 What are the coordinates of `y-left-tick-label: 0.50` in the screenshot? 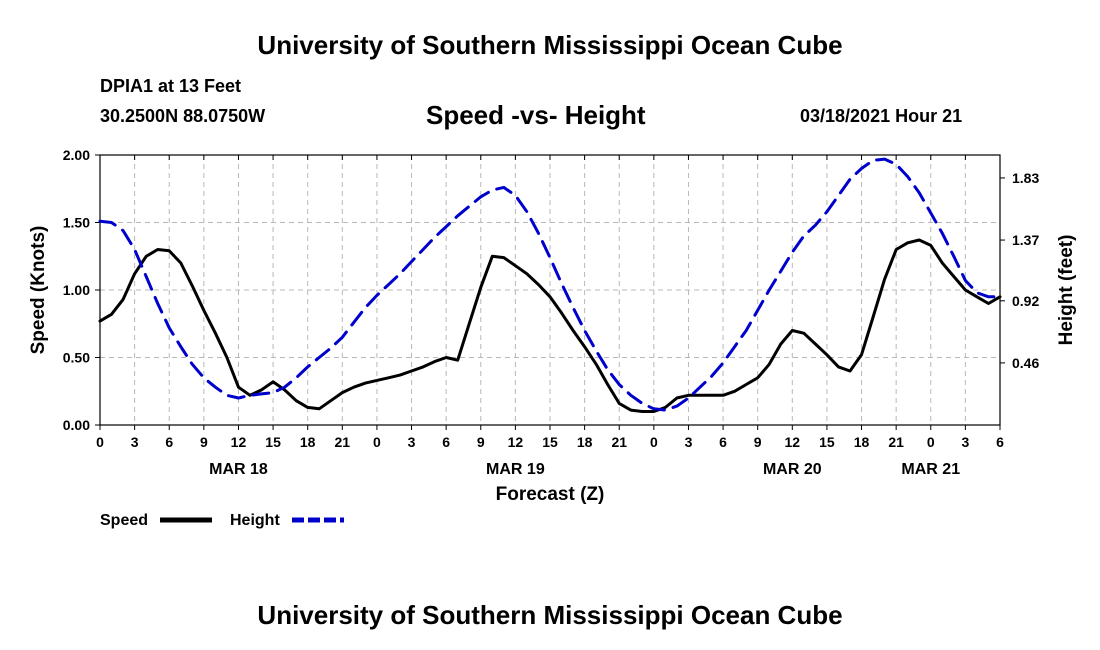 It's located at (76, 358).